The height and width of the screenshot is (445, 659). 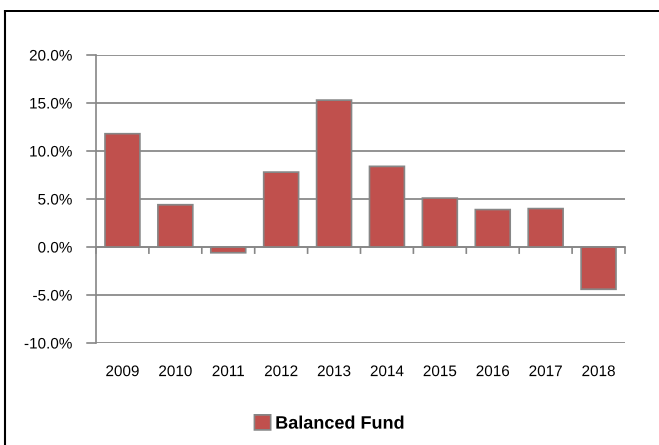 What do you see at coordinates (48, 343) in the screenshot?
I see `y-tick-label: -10.0%` at bounding box center [48, 343].